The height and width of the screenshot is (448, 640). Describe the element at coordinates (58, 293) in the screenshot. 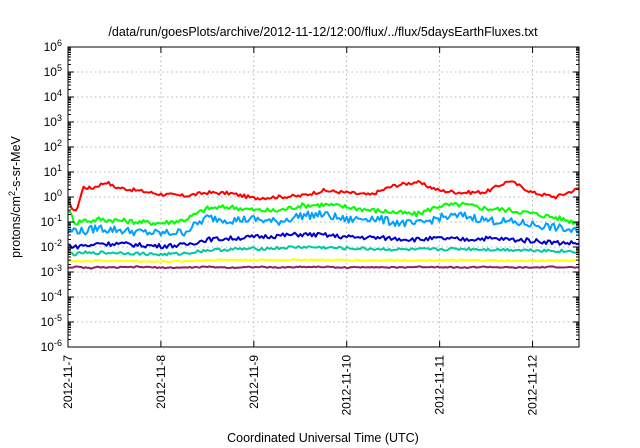

I see `y-tick-label-exponent: -4` at that location.